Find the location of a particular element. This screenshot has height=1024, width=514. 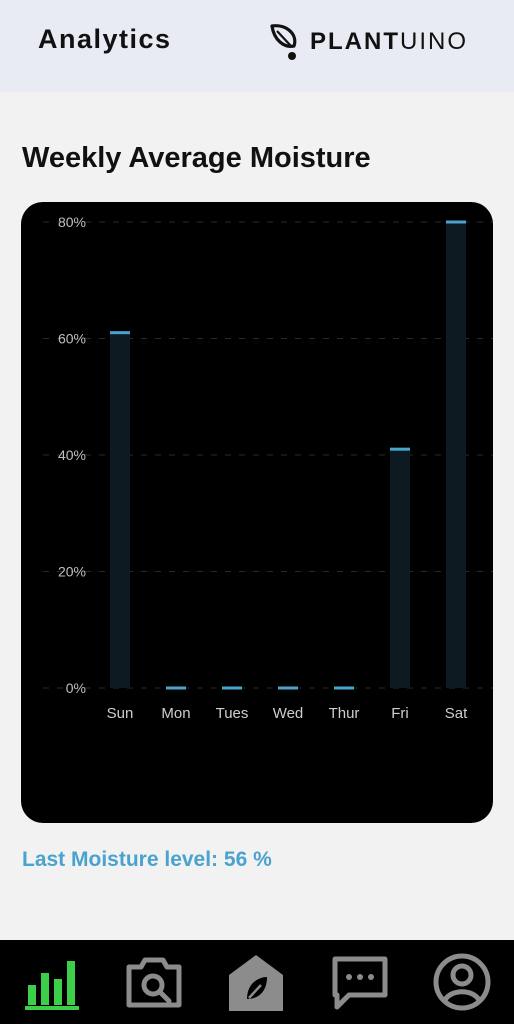

chat-icon is located at coordinates (360, 983).